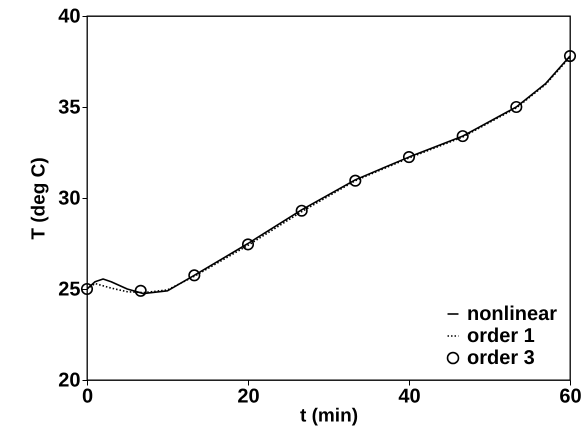  I want to click on x-tick-label: 0, so click(88, 397).